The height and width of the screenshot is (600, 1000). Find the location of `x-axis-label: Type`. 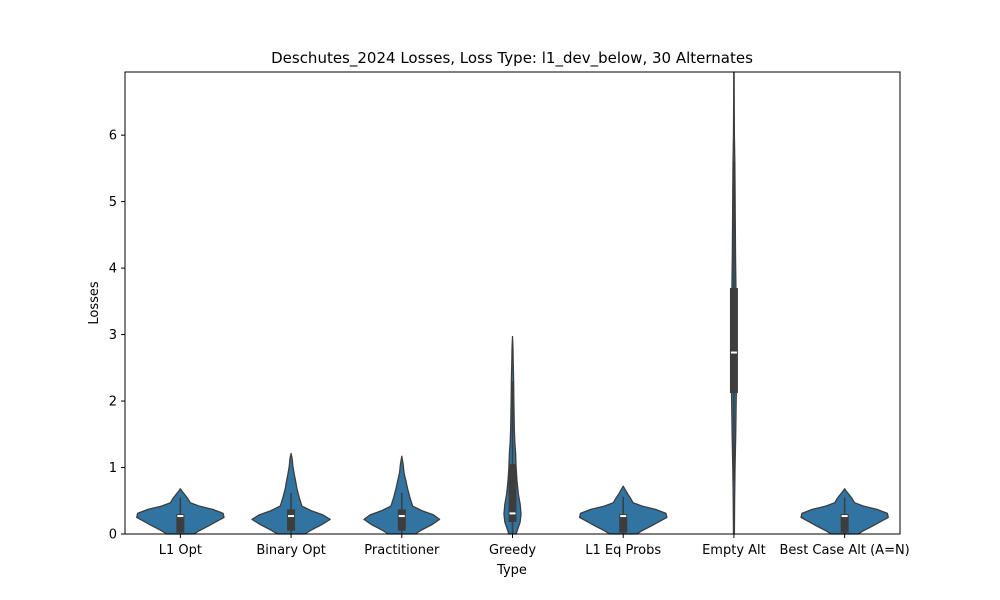

x-axis-label: Type is located at coordinates (511, 570).